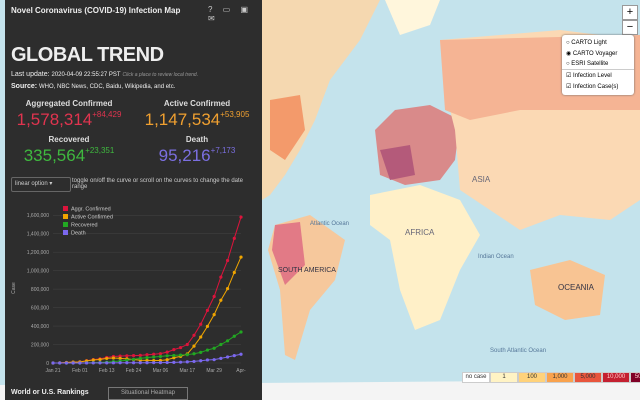 The image size is (640, 400). Describe the element at coordinates (38, 216) in the screenshot. I see `y-tick-label: 1,600,000` at that location.